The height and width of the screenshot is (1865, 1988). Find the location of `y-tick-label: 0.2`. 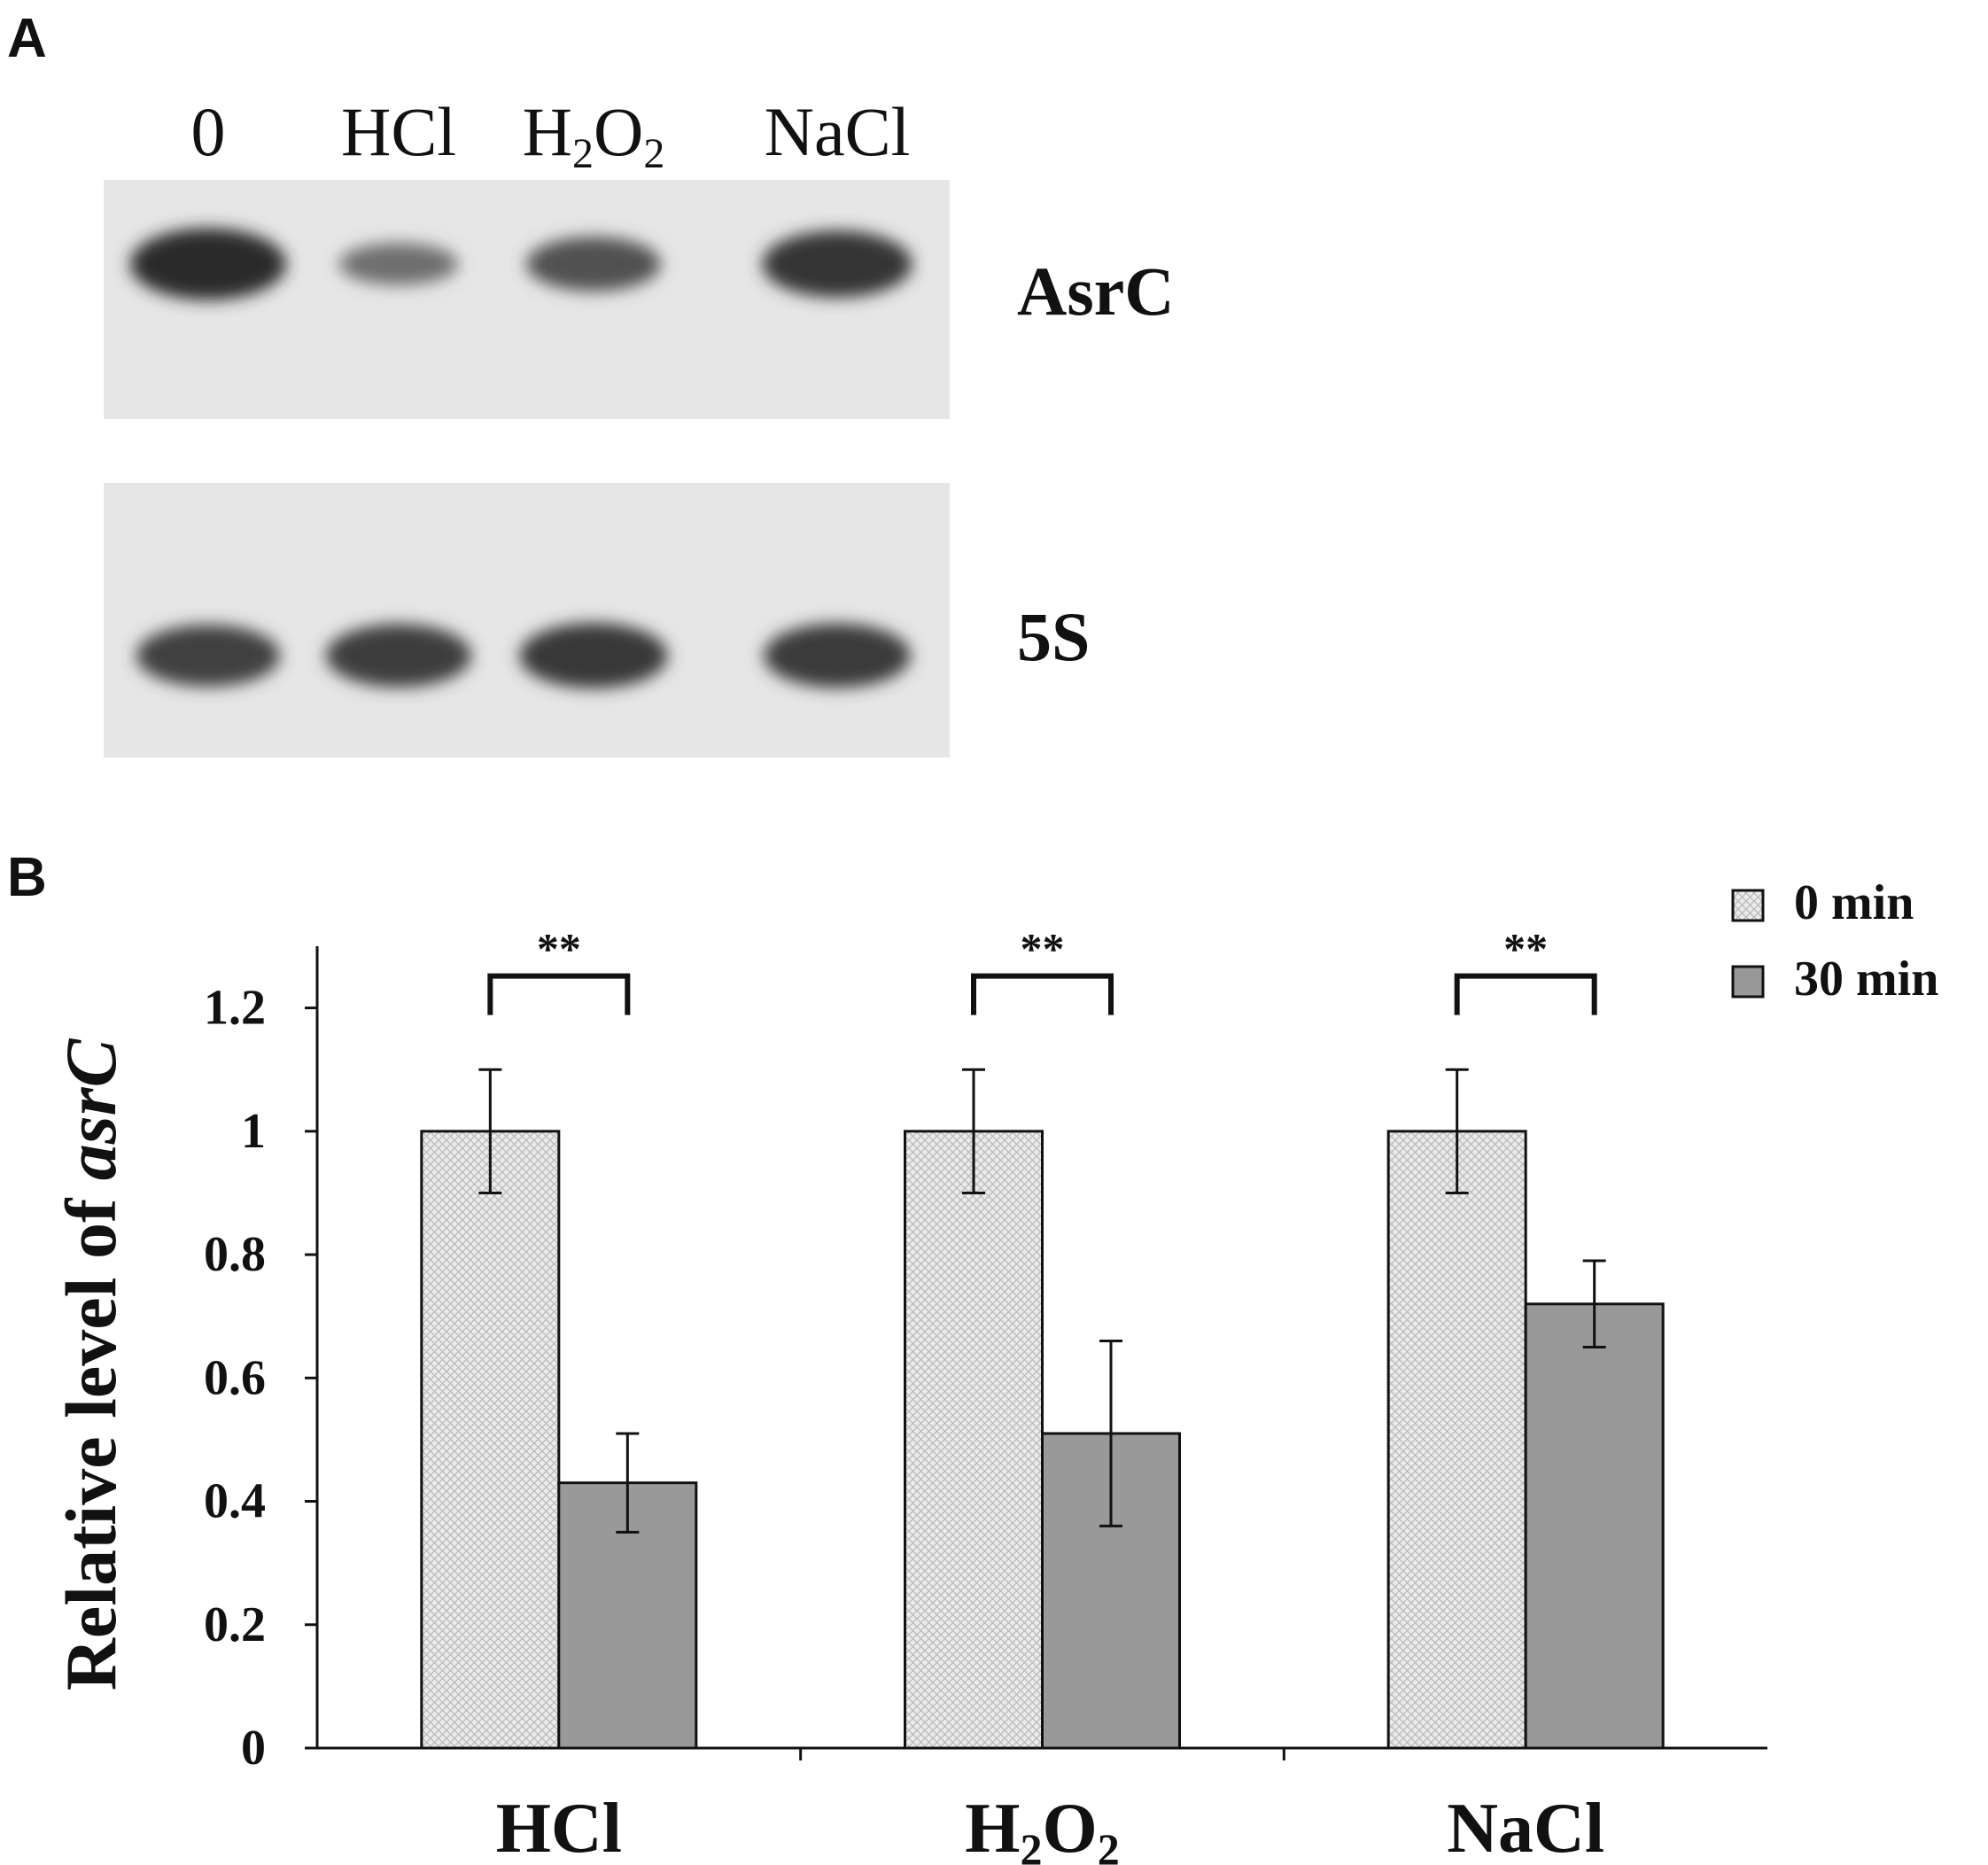

y-tick-label: 0.2 is located at coordinates (235, 1624).